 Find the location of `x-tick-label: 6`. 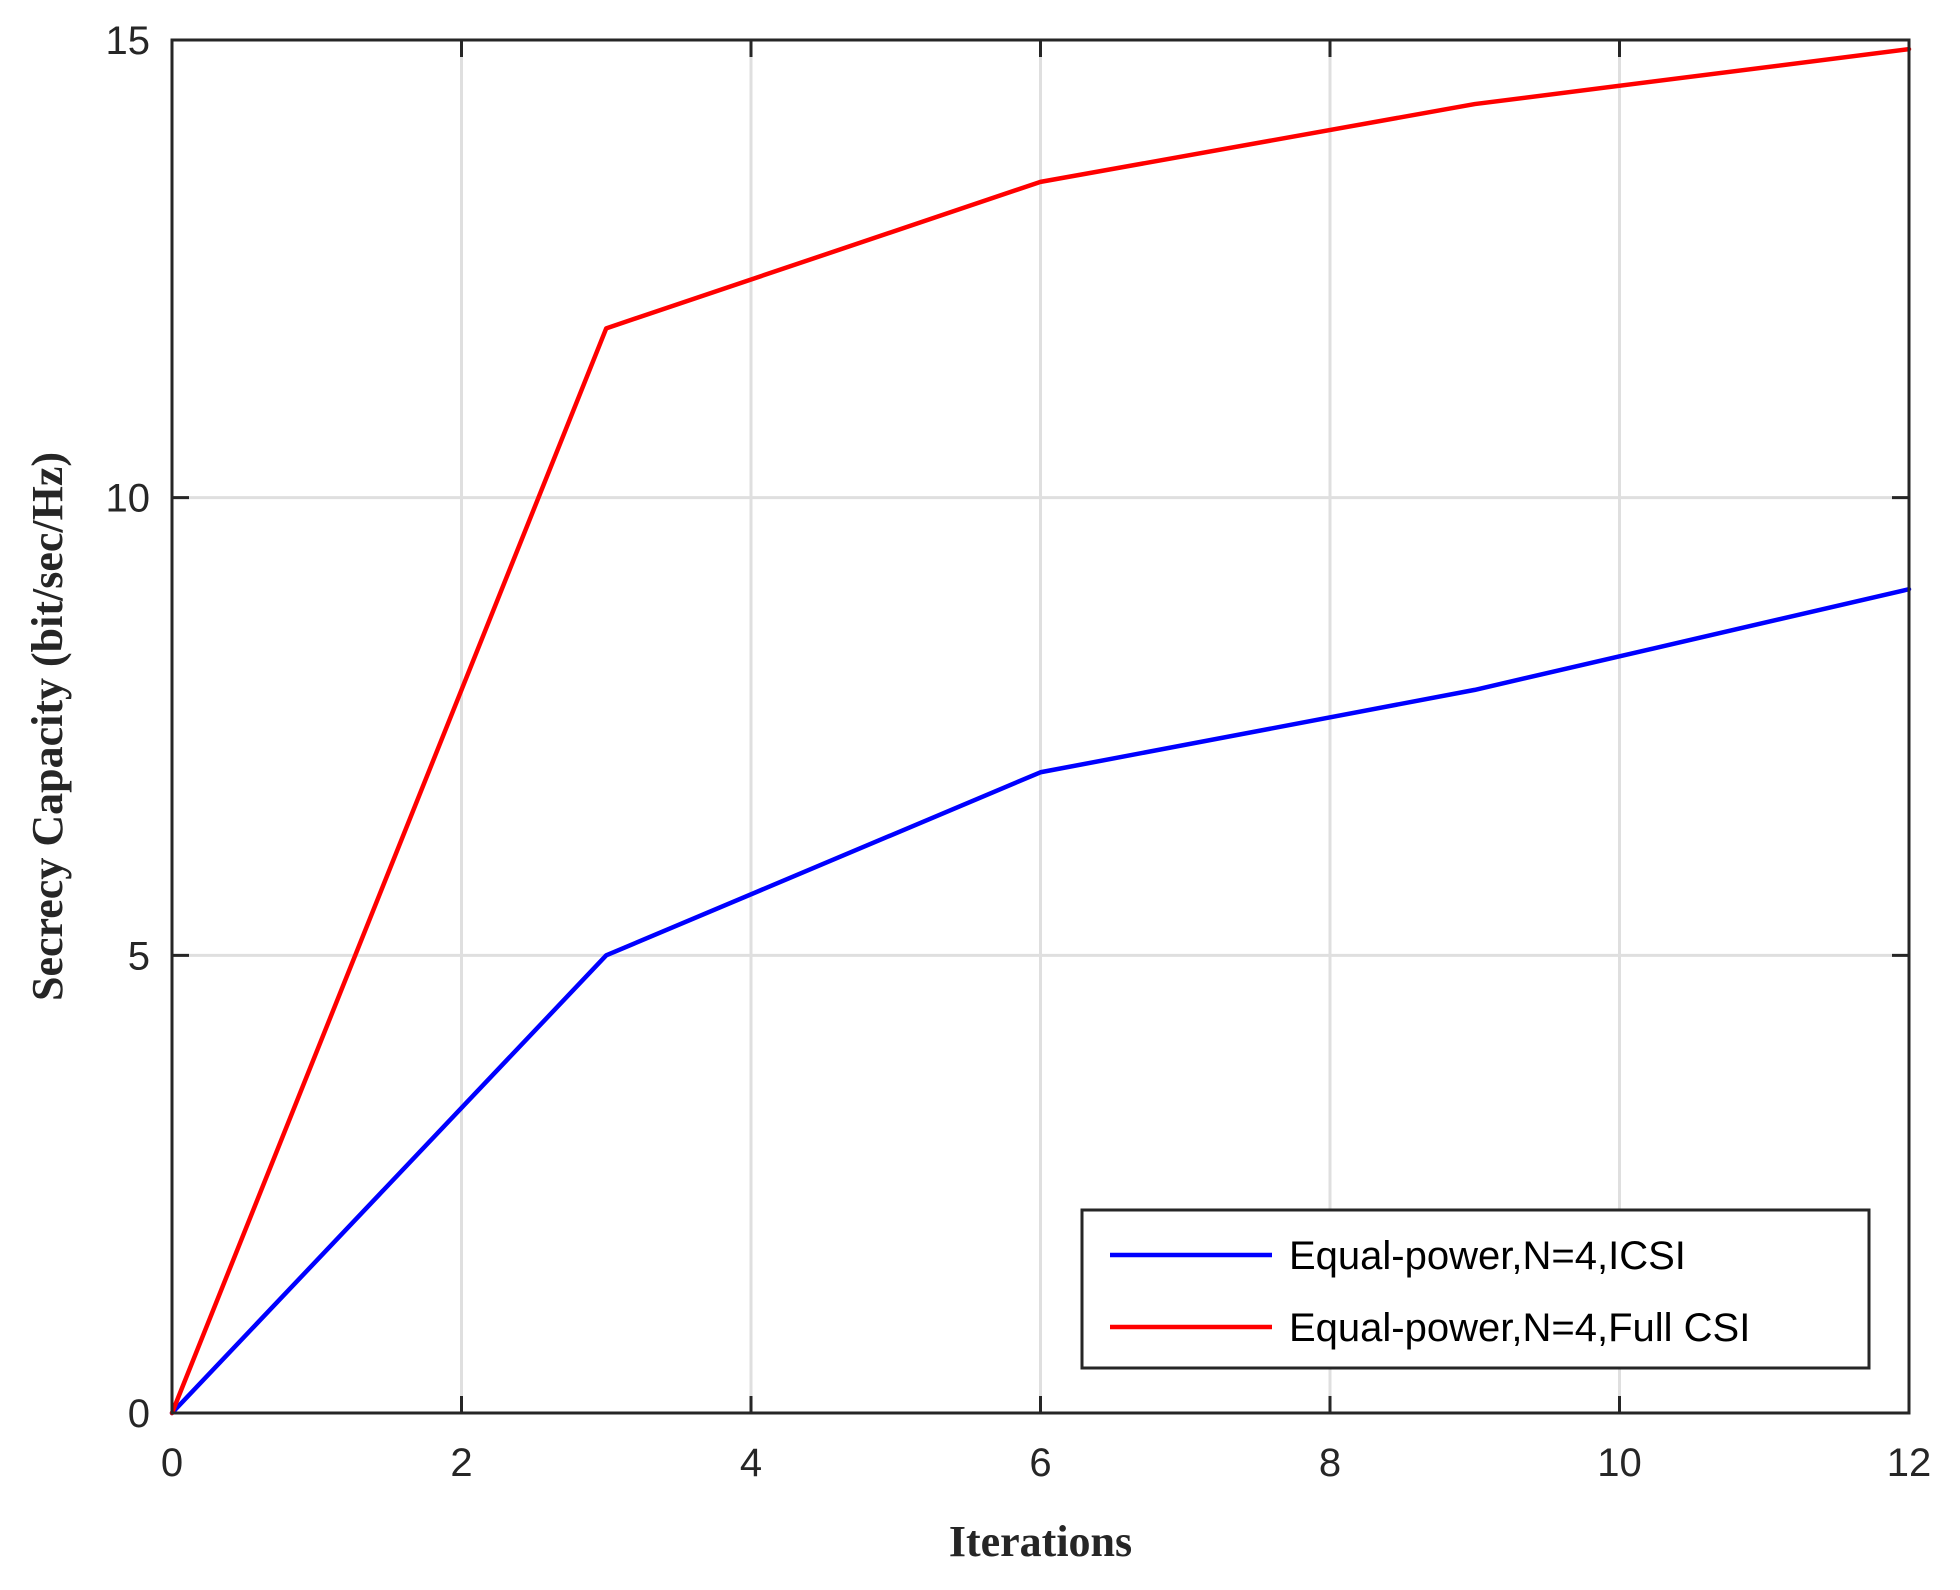

x-tick-label: 6 is located at coordinates (1040, 1463).